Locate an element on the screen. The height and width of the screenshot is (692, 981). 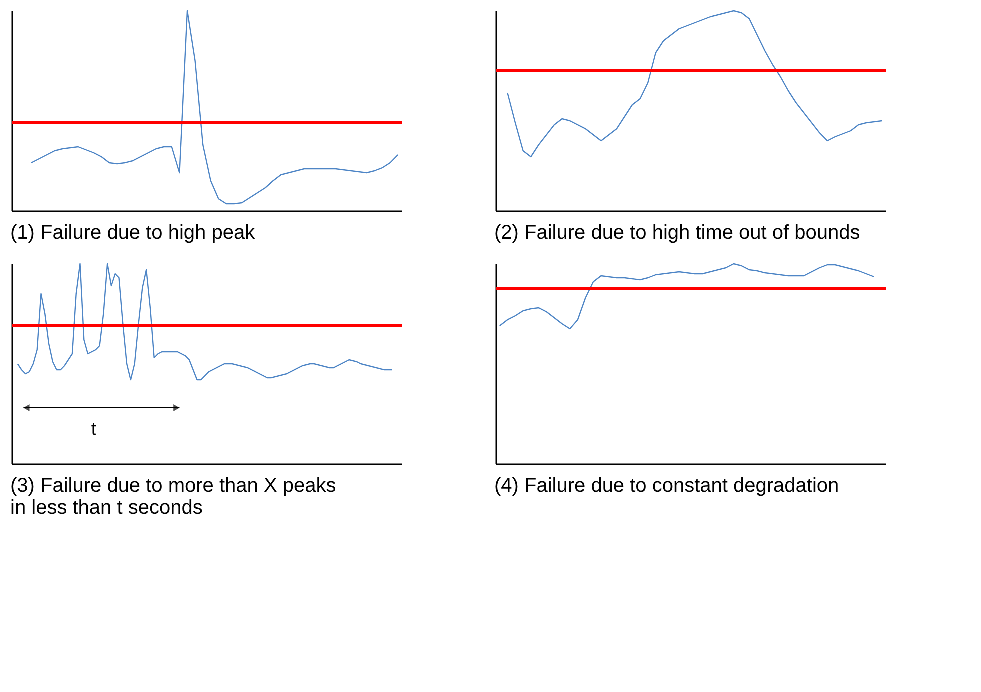
text: (4) Failure due to constant degradation is located at coordinates (667, 486).